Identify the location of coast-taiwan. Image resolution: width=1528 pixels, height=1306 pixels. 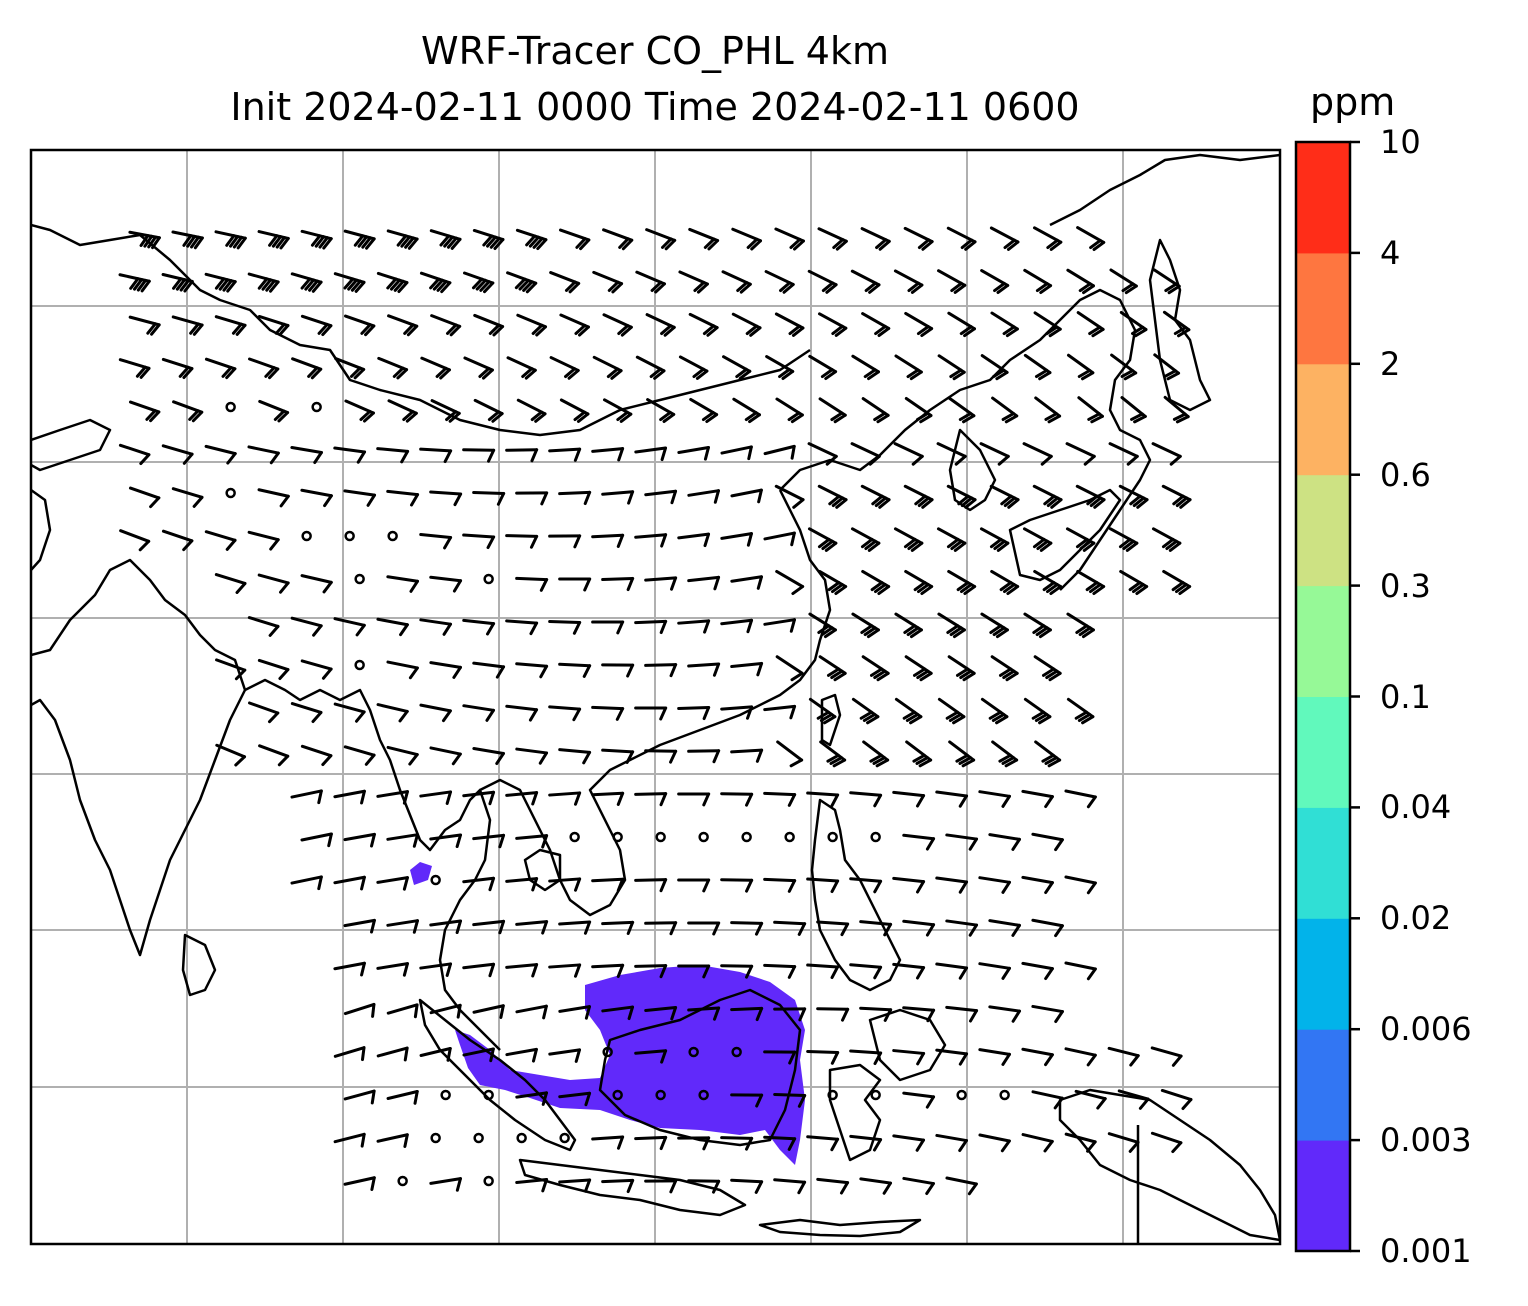
(831, 720).